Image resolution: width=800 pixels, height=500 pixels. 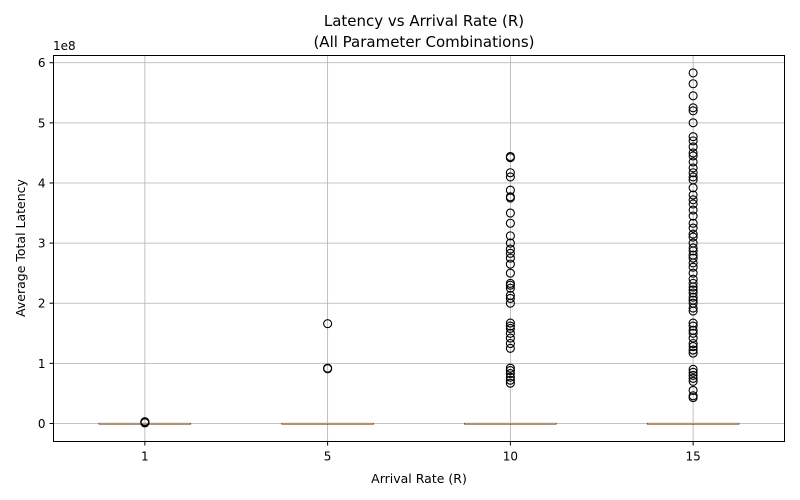 What do you see at coordinates (145, 457) in the screenshot?
I see `x-tick-label: 1` at bounding box center [145, 457].